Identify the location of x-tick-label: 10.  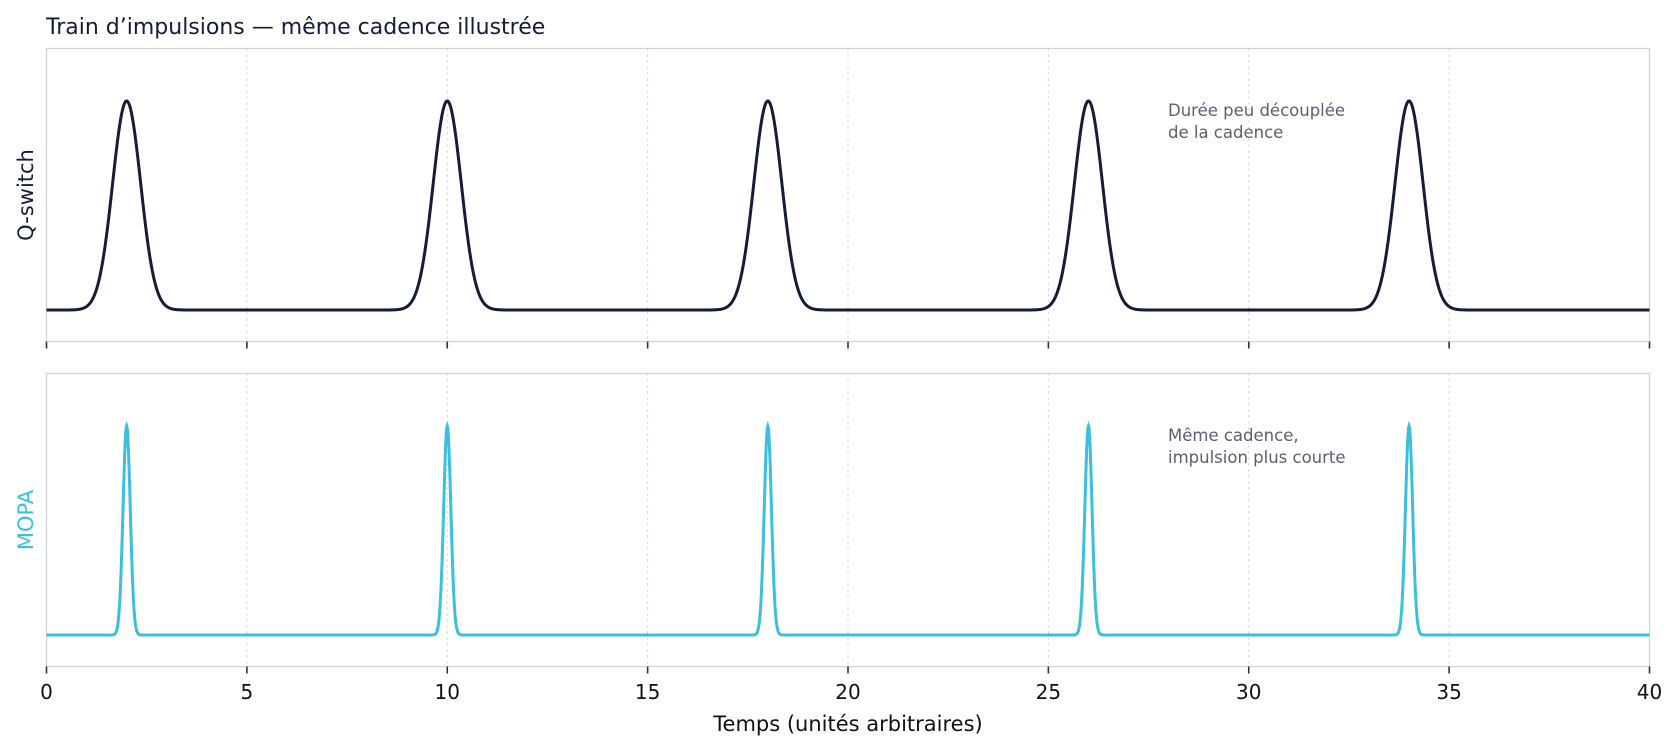
(447, 692).